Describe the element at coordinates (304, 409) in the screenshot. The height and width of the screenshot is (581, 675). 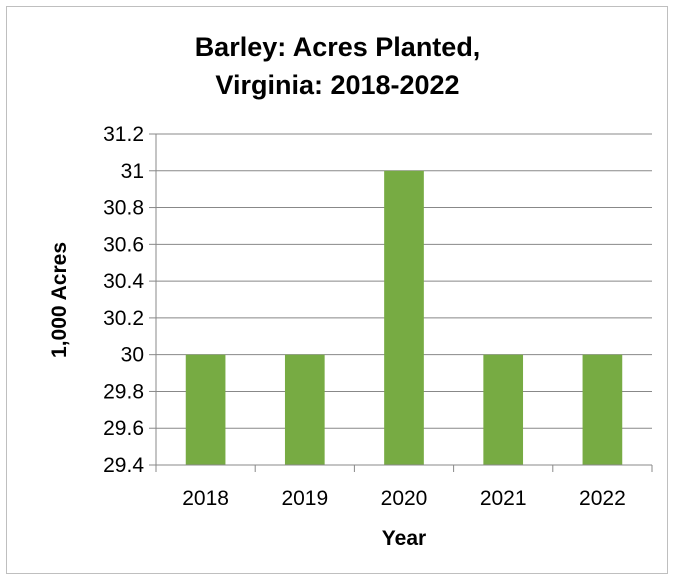
I see `bar-2019` at that location.